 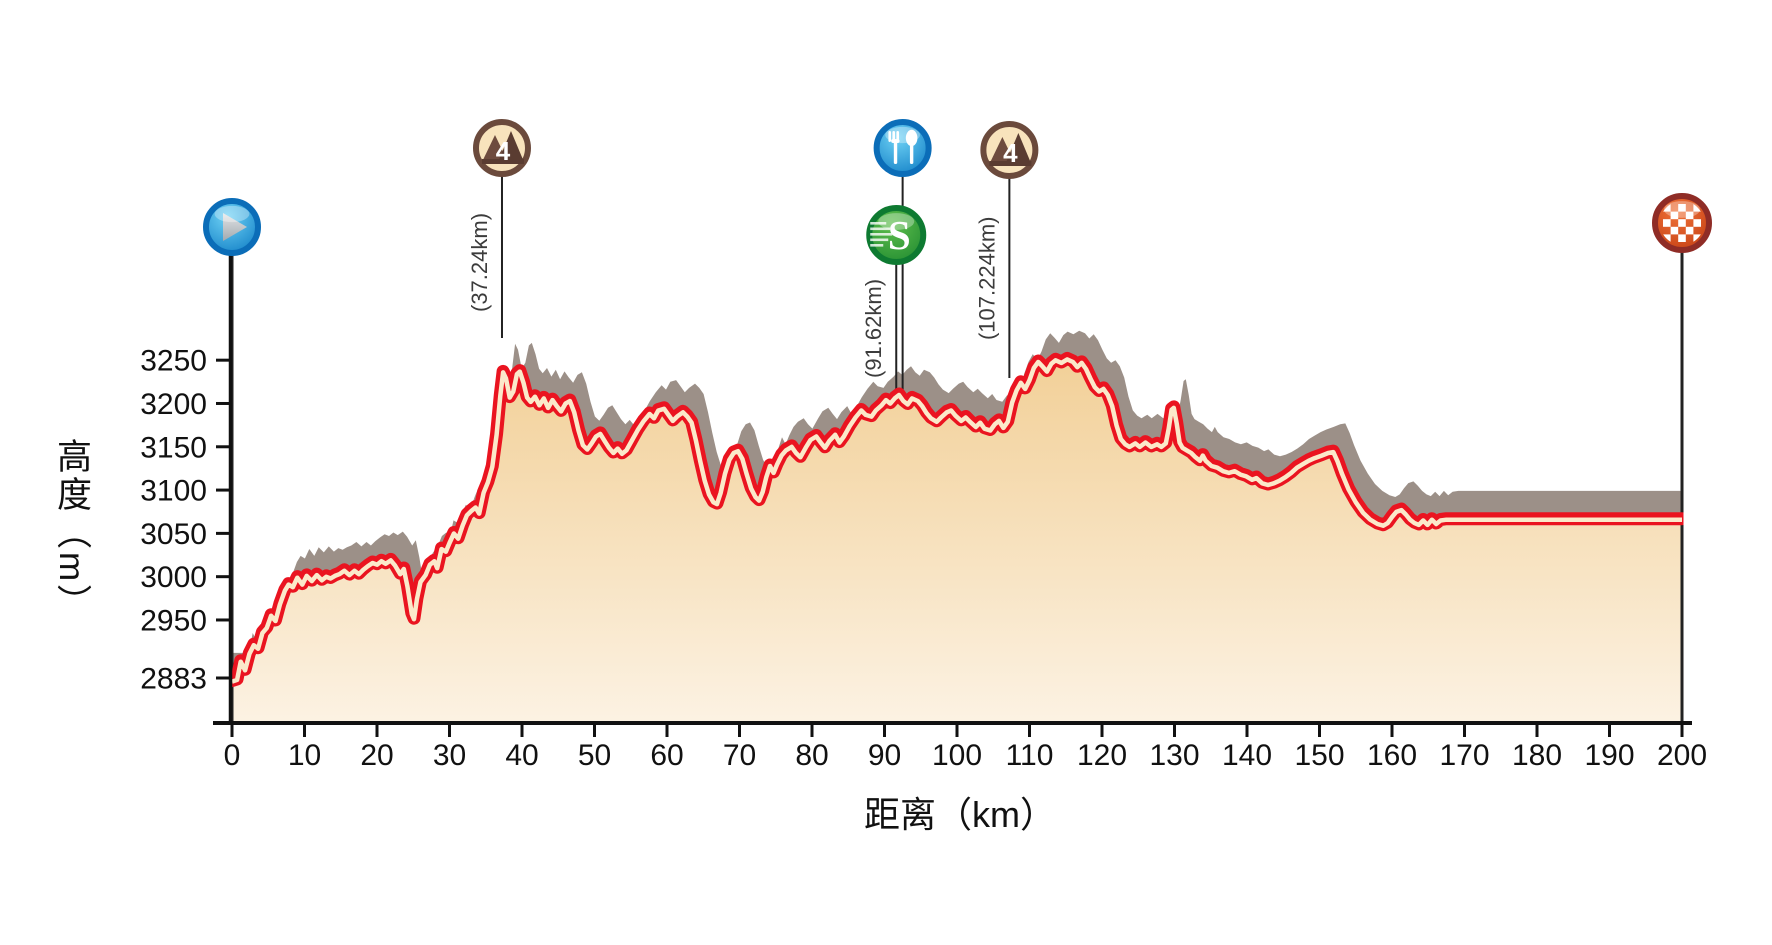 I want to click on x-tick-label: 170, so click(x=1464, y=755).